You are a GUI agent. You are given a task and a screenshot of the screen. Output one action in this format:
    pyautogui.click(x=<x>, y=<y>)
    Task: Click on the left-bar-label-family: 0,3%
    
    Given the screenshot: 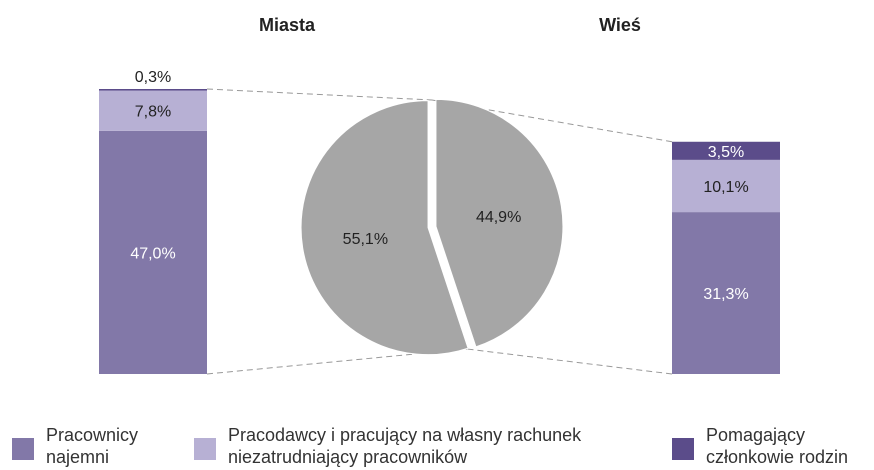 What is the action you would take?
    pyautogui.click(x=153, y=77)
    